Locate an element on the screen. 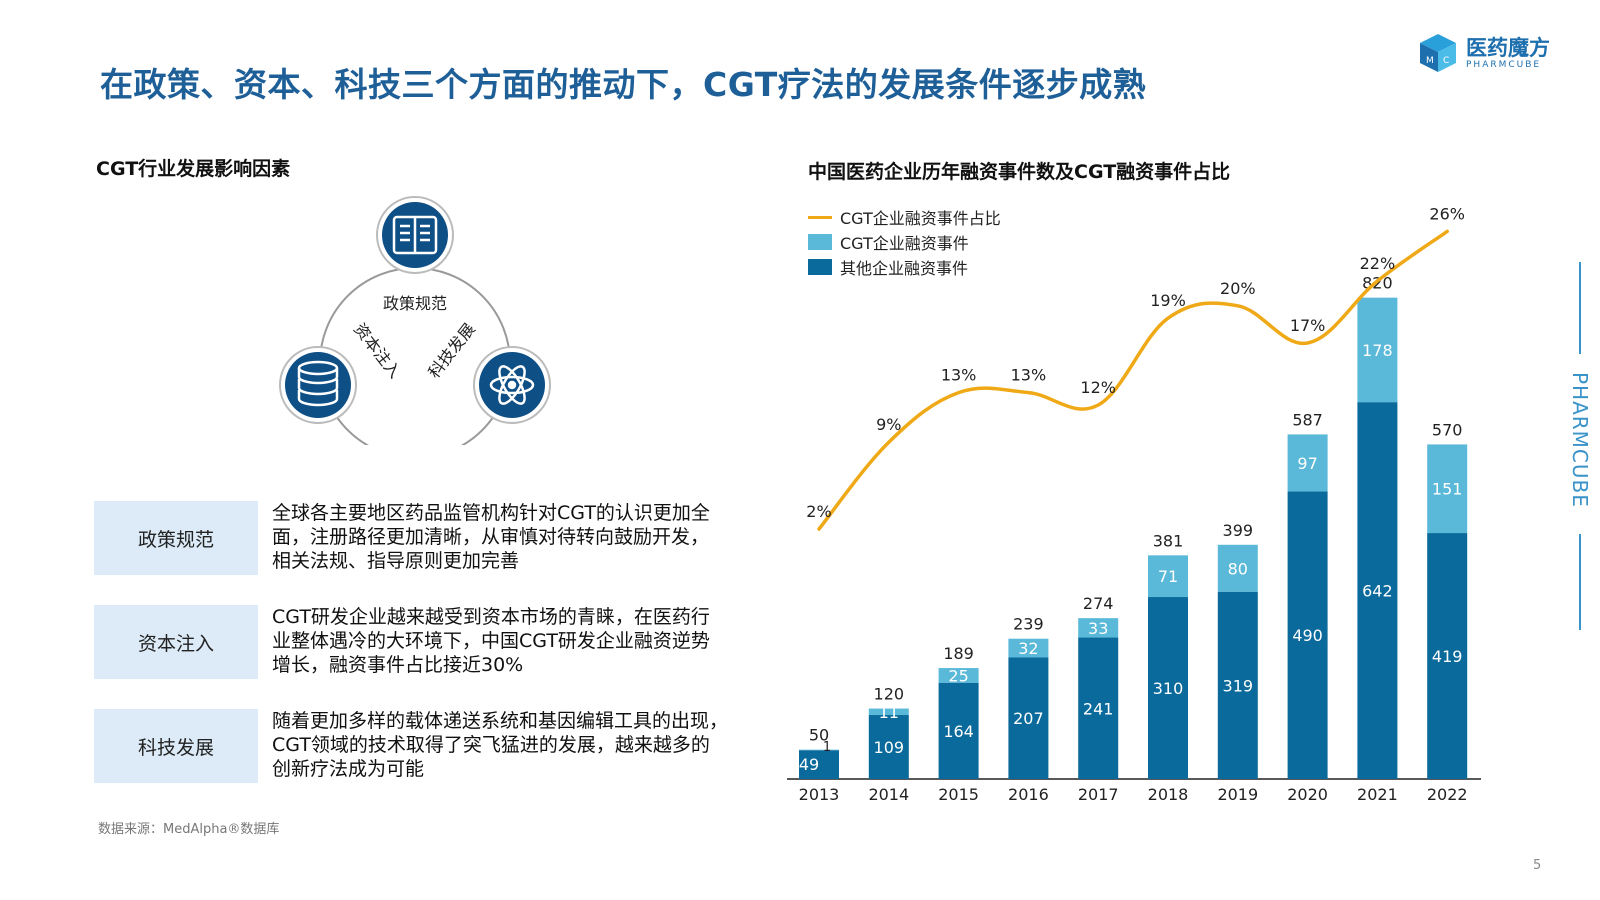 Image resolution: width=1600 pixels, height=900 pixels. ratio-label: 17% is located at coordinates (1308, 325).